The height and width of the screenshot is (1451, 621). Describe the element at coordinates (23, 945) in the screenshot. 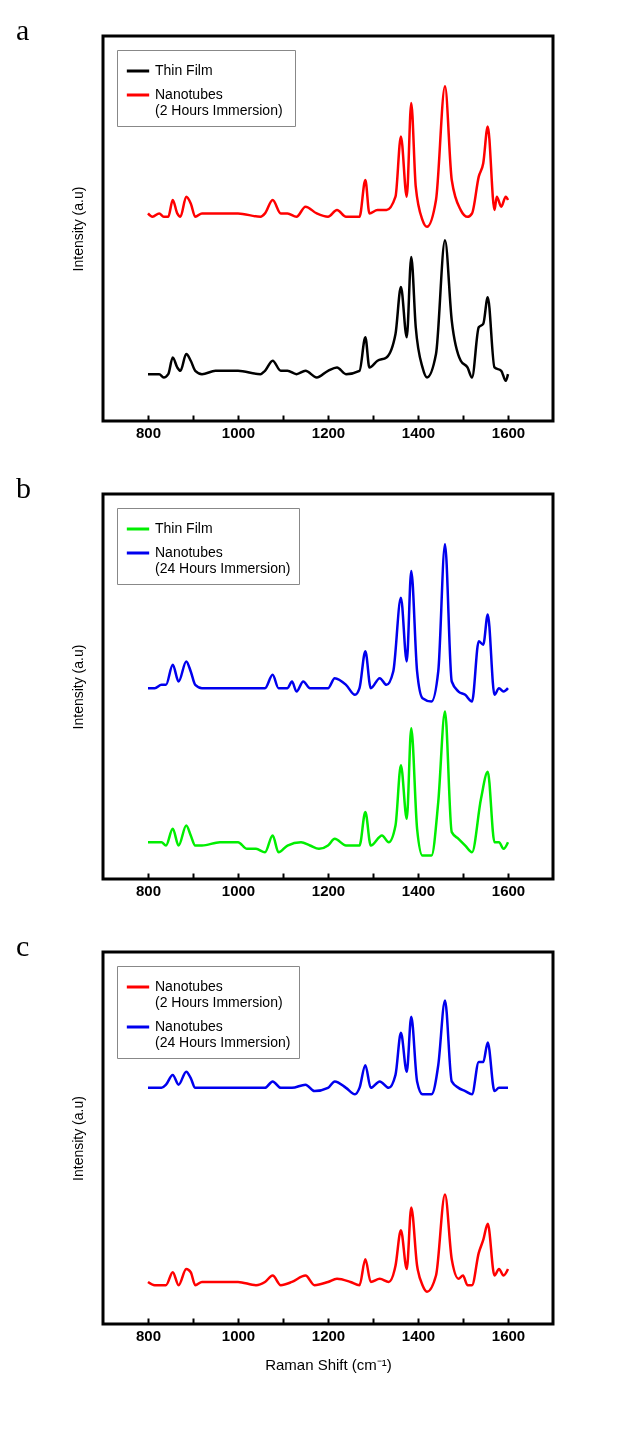

I see `chart-title: c` at that location.